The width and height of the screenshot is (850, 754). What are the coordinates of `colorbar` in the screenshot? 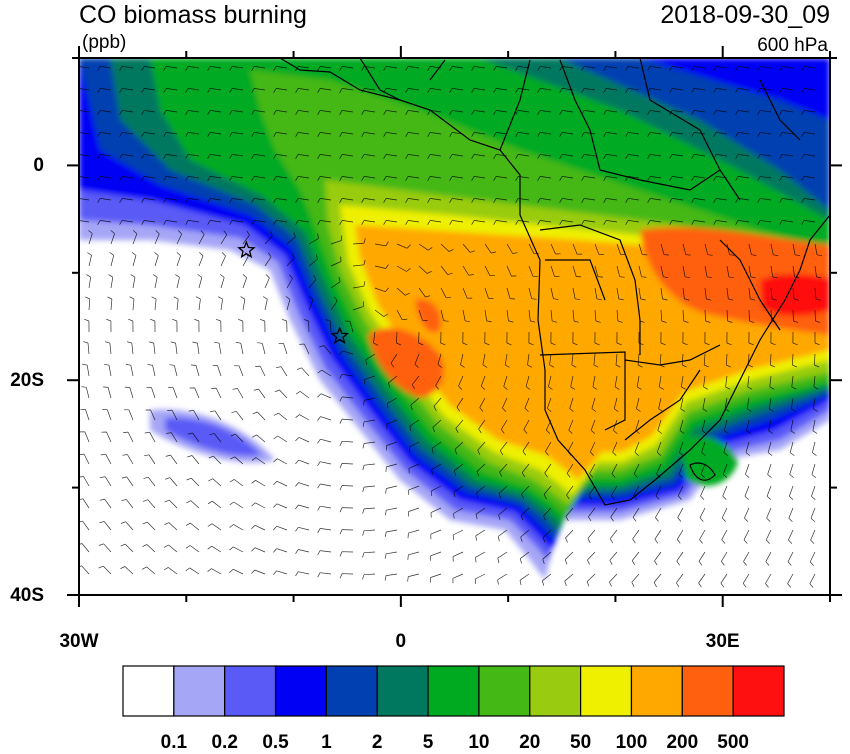 It's located at (453, 691).